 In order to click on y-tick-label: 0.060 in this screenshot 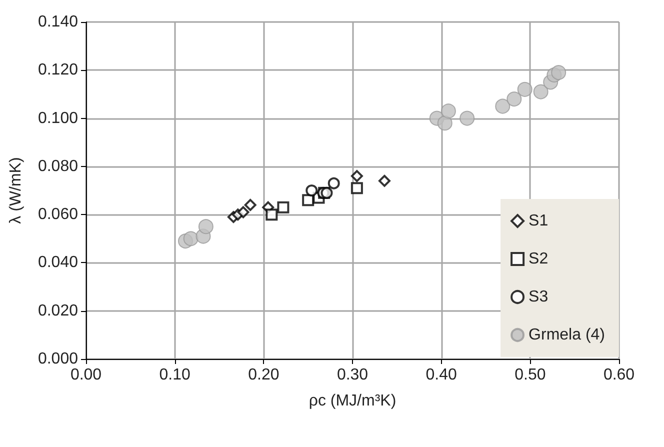, I will do `click(58, 215)`.